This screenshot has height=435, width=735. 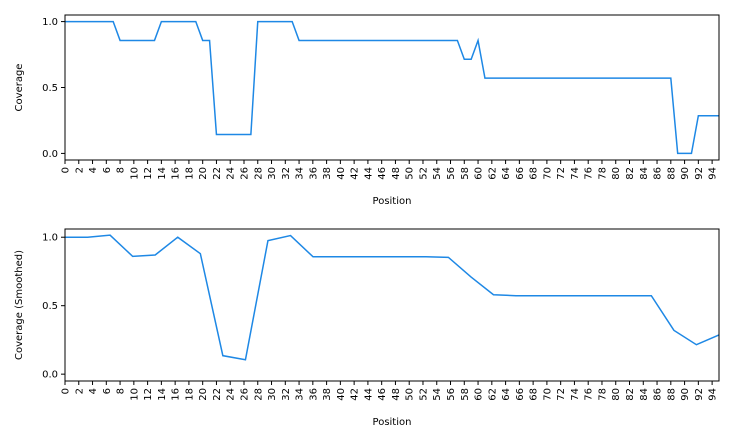 What do you see at coordinates (176, 173) in the screenshot?
I see `x-tick-label: 16` at bounding box center [176, 173].